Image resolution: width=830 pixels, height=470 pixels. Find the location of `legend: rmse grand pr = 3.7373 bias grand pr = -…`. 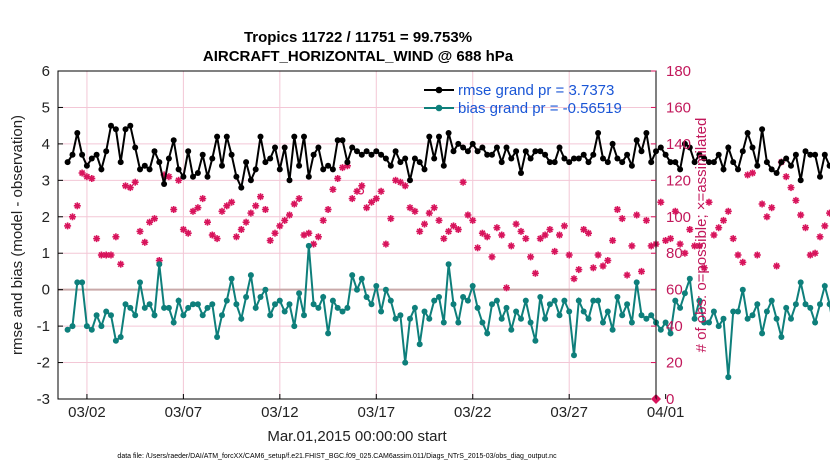

legend: rmse grand pr = 3.7373 bias grand pr = -… is located at coordinates (523, 99).